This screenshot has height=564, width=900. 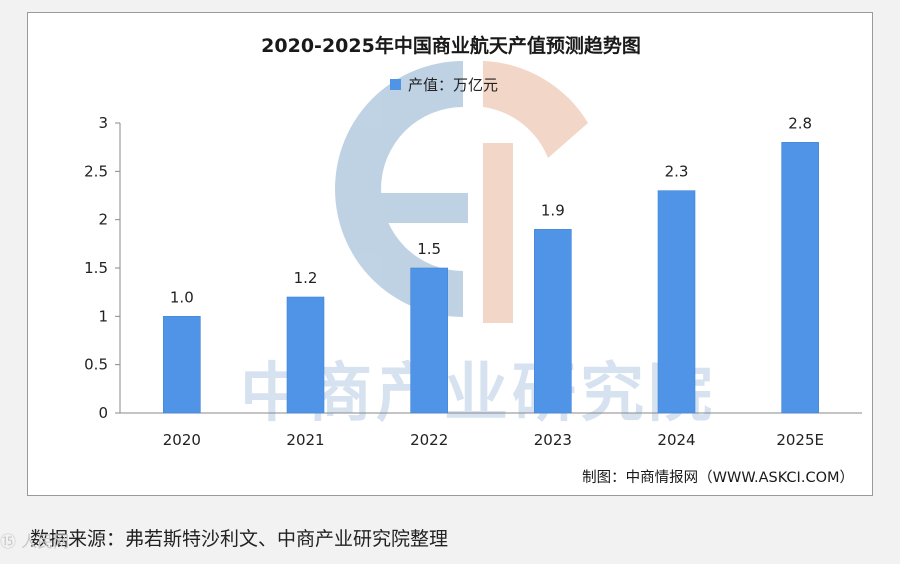 What do you see at coordinates (103, 413) in the screenshot?
I see `y-tick-label: 0` at bounding box center [103, 413].